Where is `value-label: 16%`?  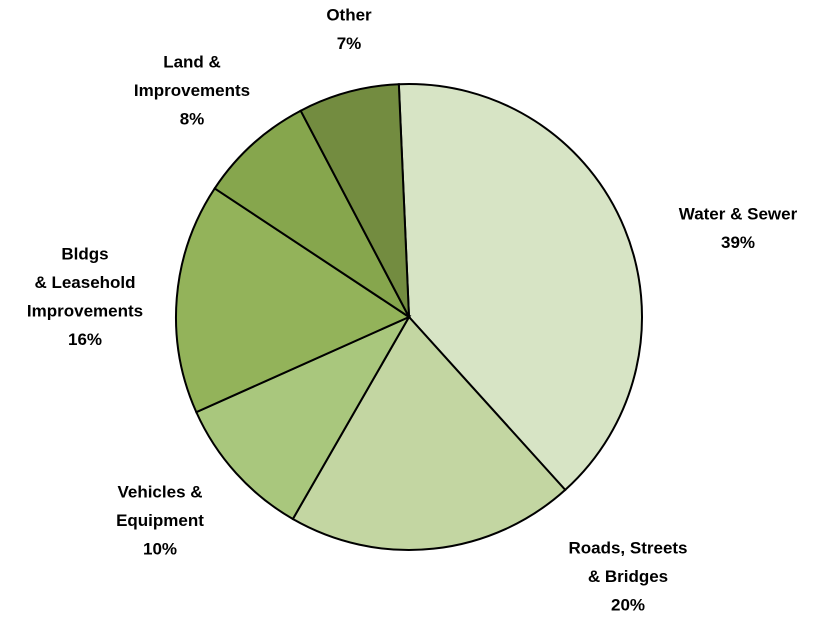 value-label: 16% is located at coordinates (85, 339).